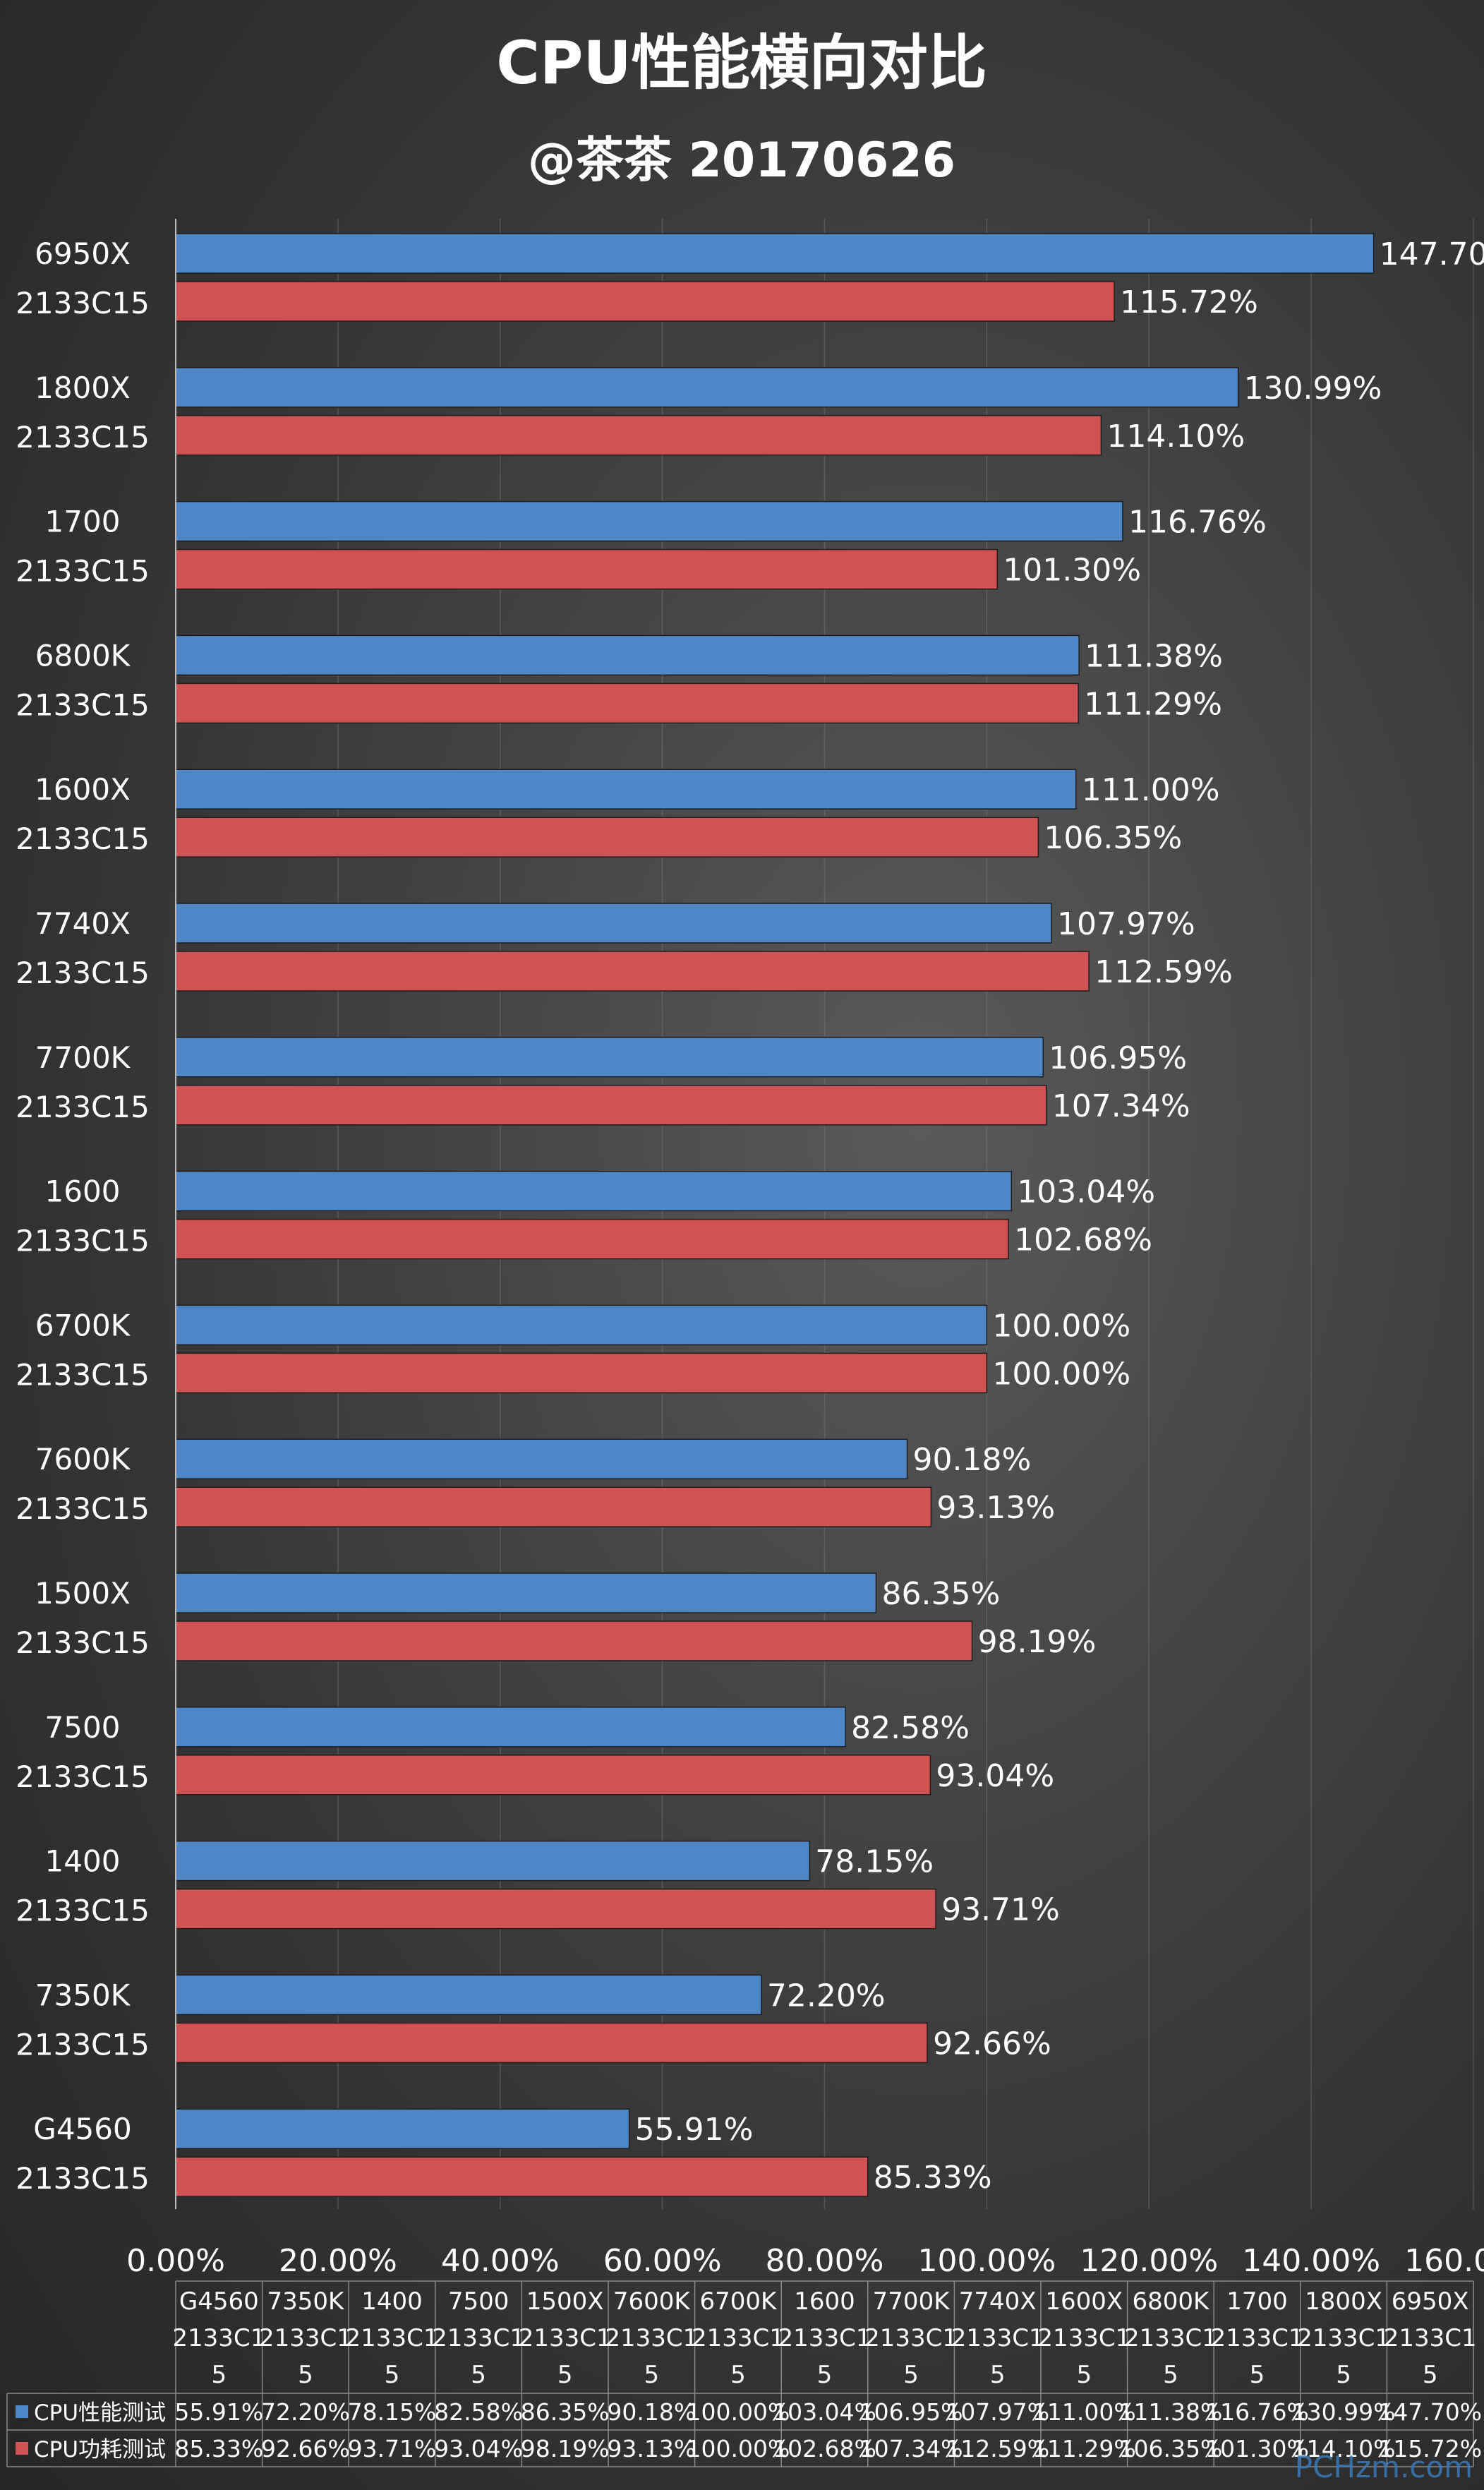 Image resolution: width=1484 pixels, height=2490 pixels. What do you see at coordinates (392, 2301) in the screenshot?
I see `table-header-cell: 1400` at bounding box center [392, 2301].